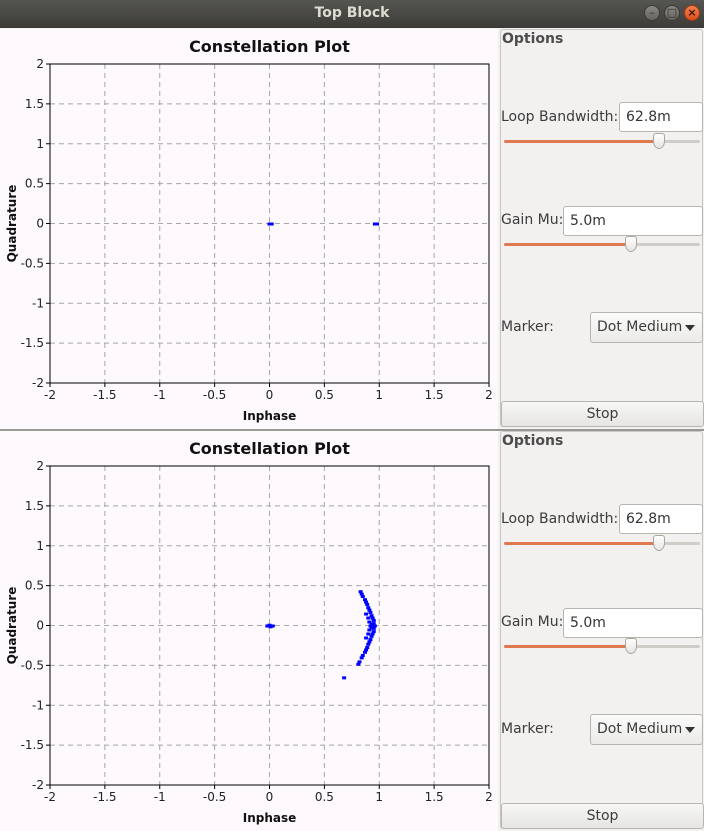  What do you see at coordinates (672, 13) in the screenshot?
I see `maximize-icon: □` at bounding box center [672, 13].